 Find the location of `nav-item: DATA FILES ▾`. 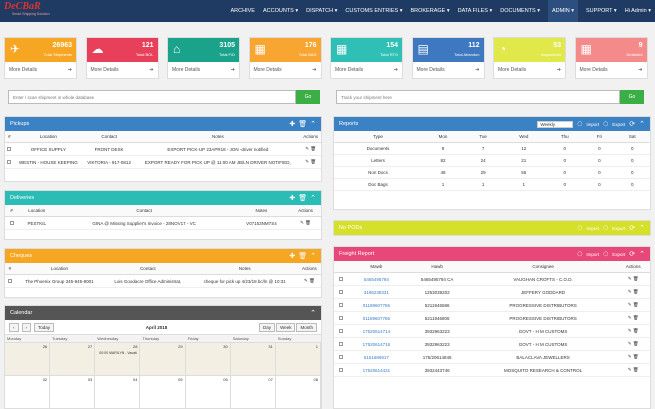

nav-item: DATA FILES ▾ is located at coordinates (475, 11).